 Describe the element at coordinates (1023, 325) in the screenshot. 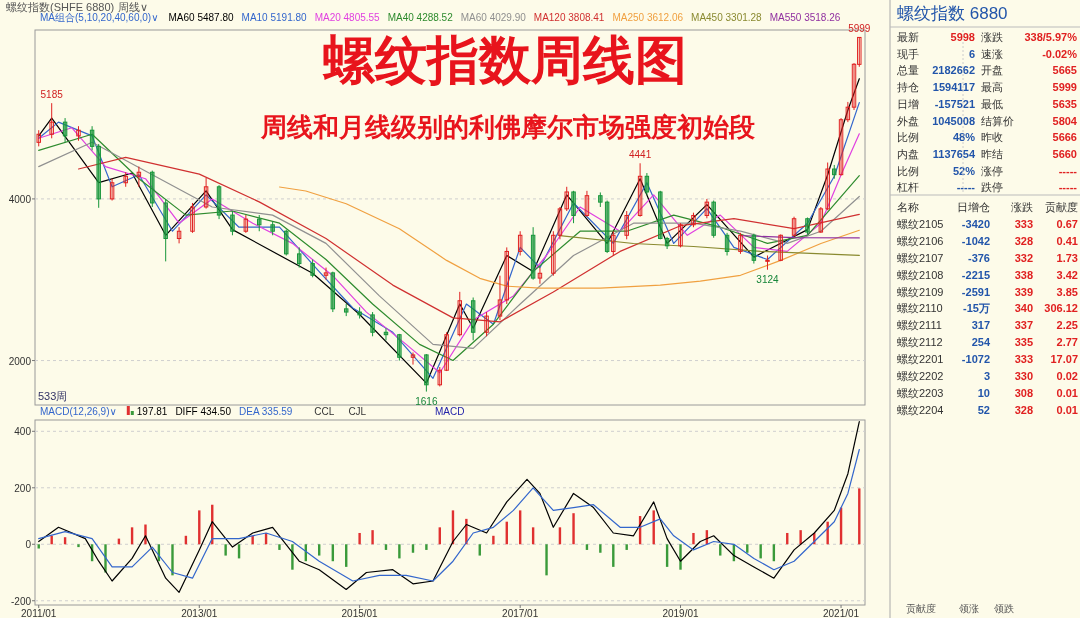

I see `text: 337` at that location.